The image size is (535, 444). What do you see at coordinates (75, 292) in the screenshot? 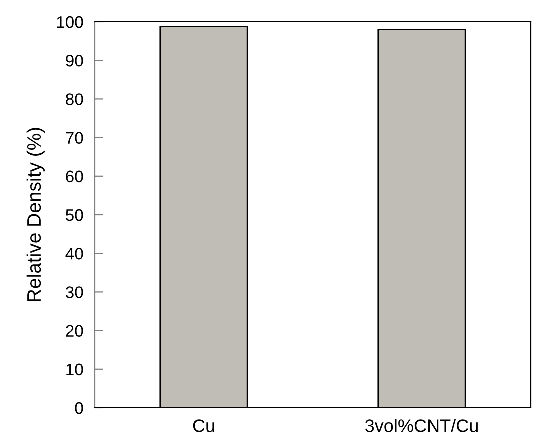
I see `y-tick-label: 30` at bounding box center [75, 292].